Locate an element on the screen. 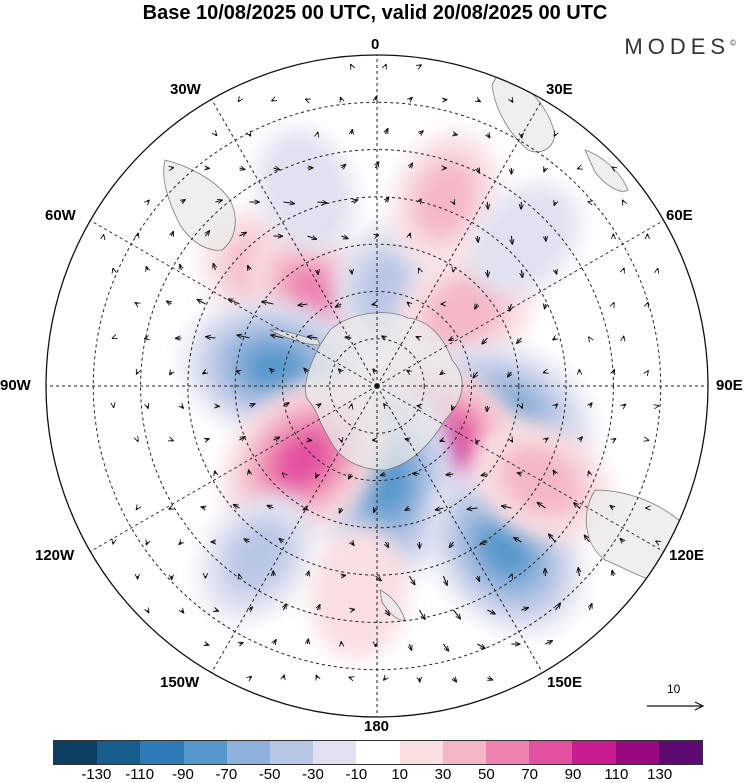 This screenshot has height=783, width=750. lon-label-60e: 60E is located at coordinates (679, 215).